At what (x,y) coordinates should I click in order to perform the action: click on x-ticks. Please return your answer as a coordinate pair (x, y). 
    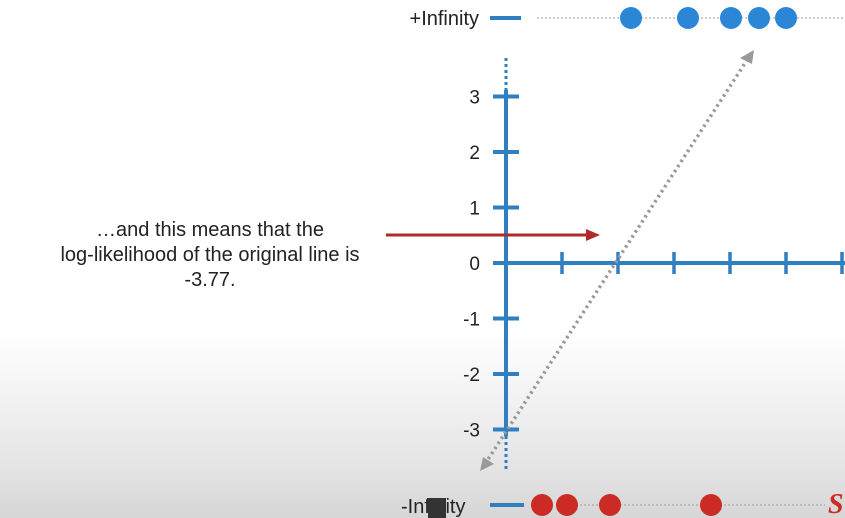
    Looking at the image, I should click on (702, 263).